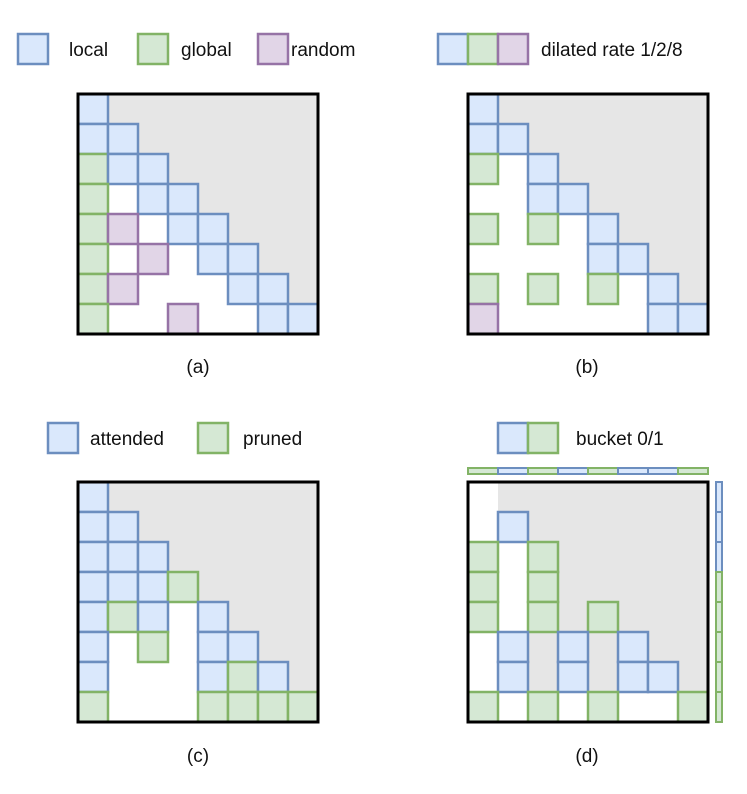 The height and width of the screenshot is (794, 747). Describe the element at coordinates (127, 439) in the screenshot. I see `legend-label-attended: attended` at that location.